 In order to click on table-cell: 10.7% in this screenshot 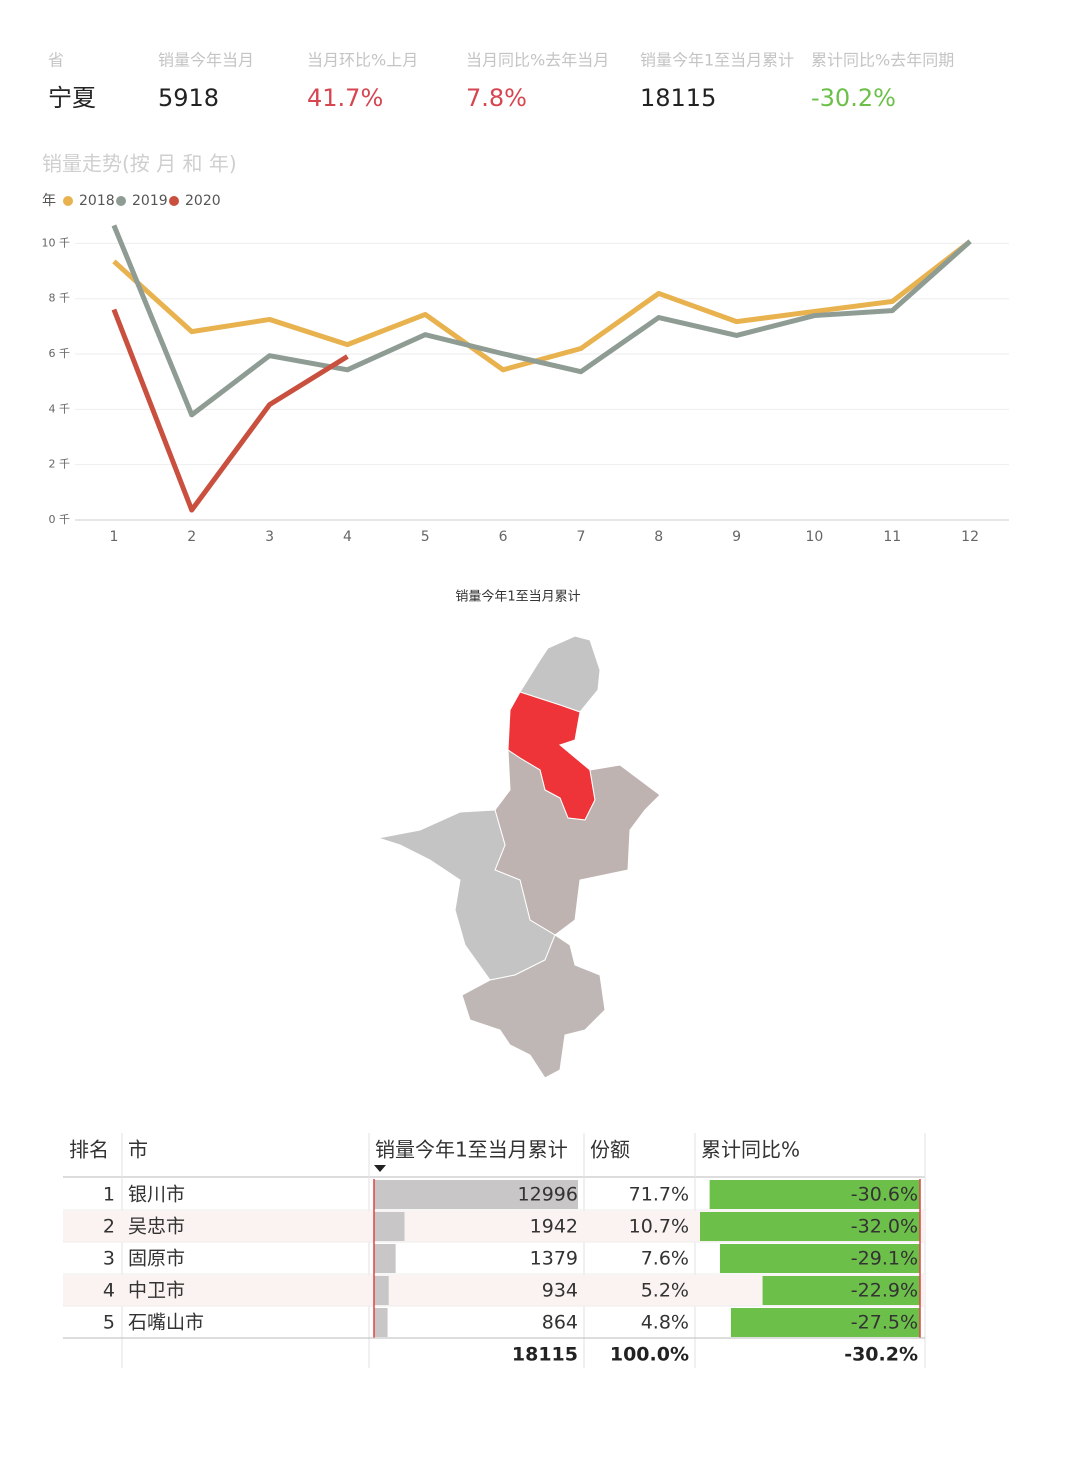, I will do `click(659, 1227)`.